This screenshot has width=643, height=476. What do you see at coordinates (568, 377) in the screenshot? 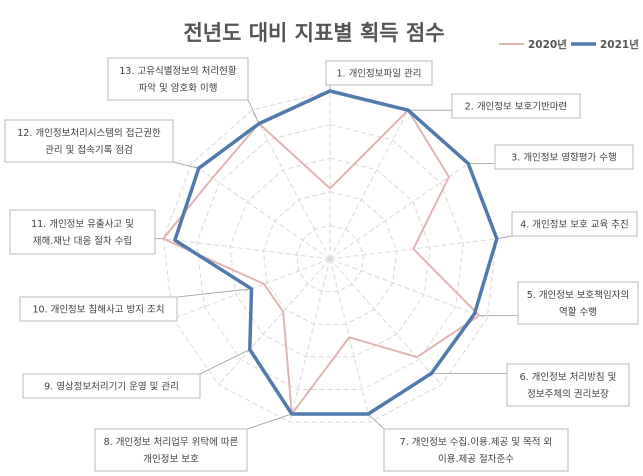
I see `category-label: 6. 개인정보 처리방침 및` at bounding box center [568, 377].